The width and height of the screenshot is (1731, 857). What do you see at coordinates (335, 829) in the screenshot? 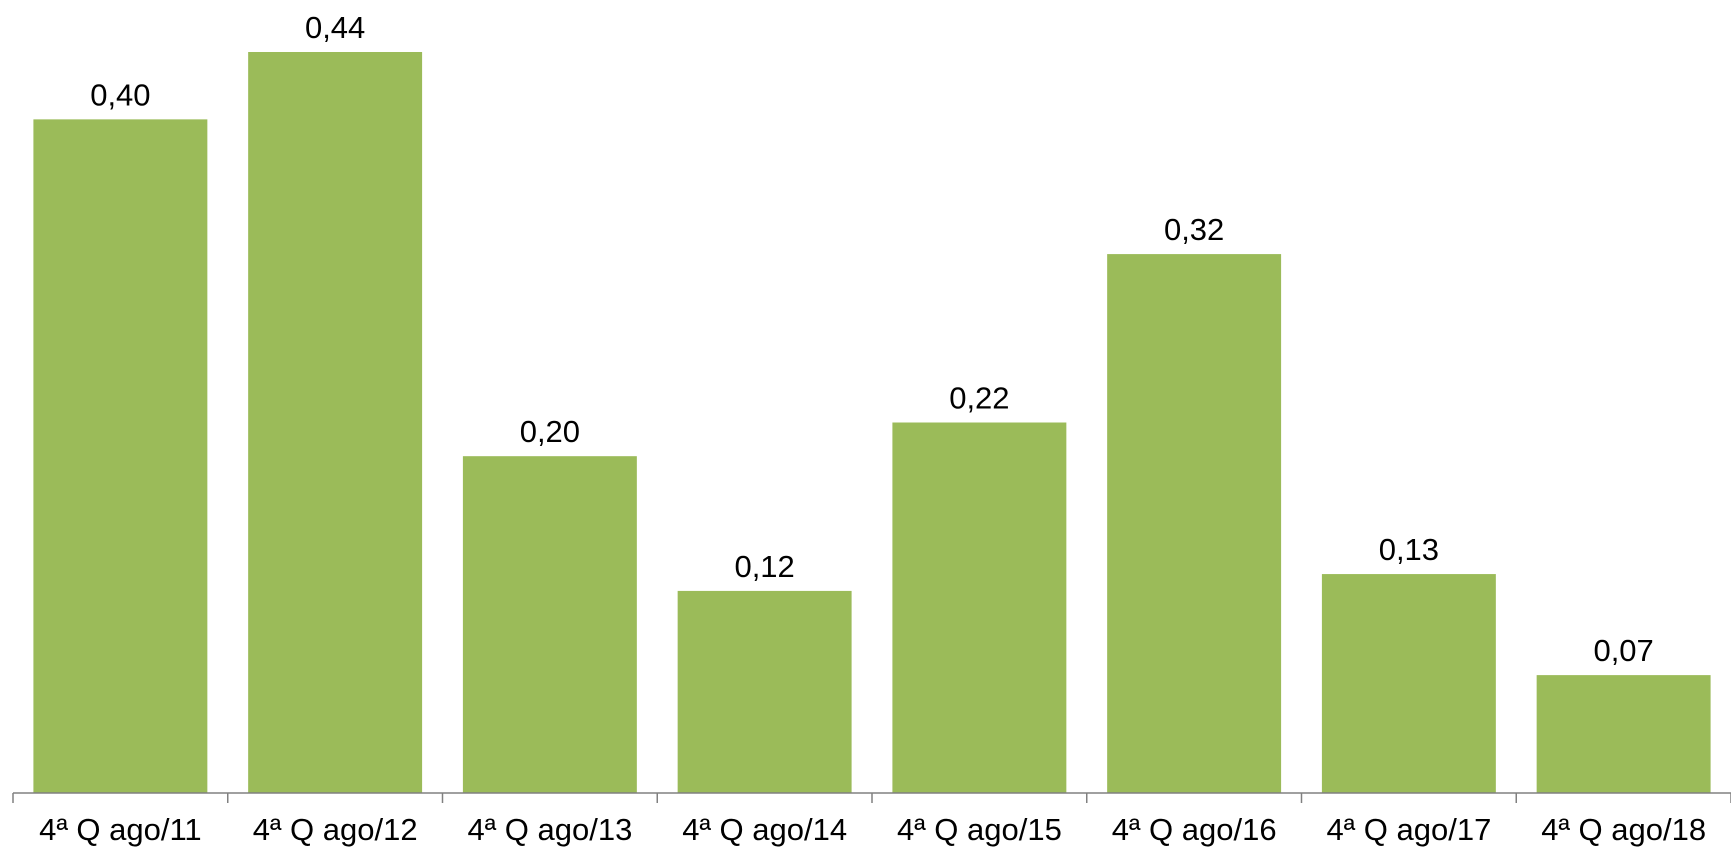
I see `x-tick-label: 4ª Q ago/12` at bounding box center [335, 829].